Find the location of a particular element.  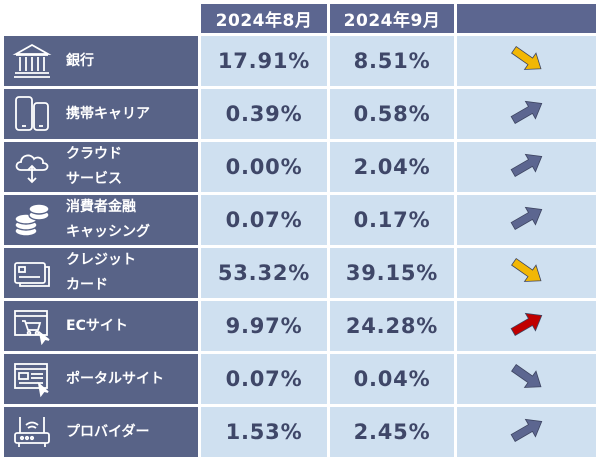

august-value: 17.91% is located at coordinates (264, 61).